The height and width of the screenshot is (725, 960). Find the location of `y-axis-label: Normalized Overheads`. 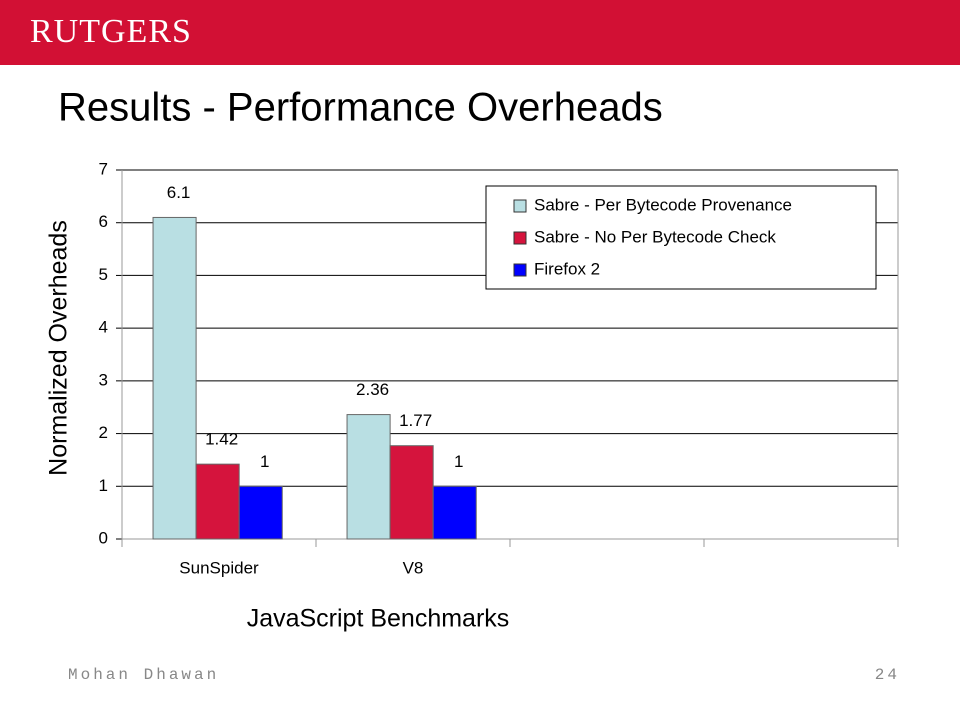

y-axis-label: Normalized Overheads is located at coordinates (59, 348).